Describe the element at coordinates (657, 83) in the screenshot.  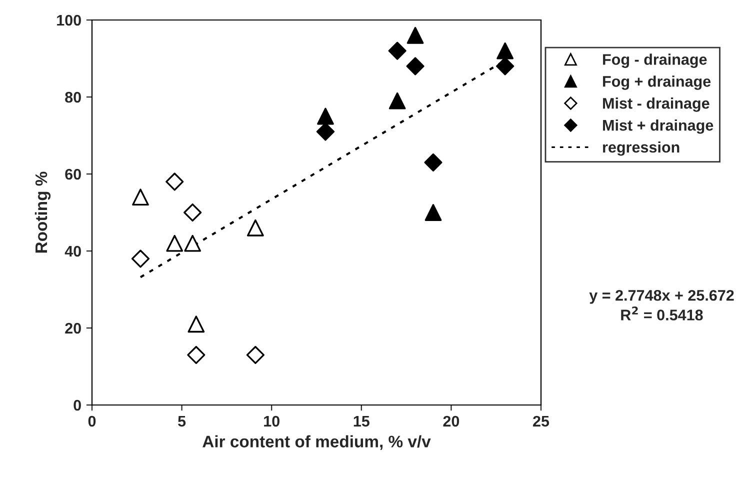
I see `legend-label: Fog + drainage` at that location.